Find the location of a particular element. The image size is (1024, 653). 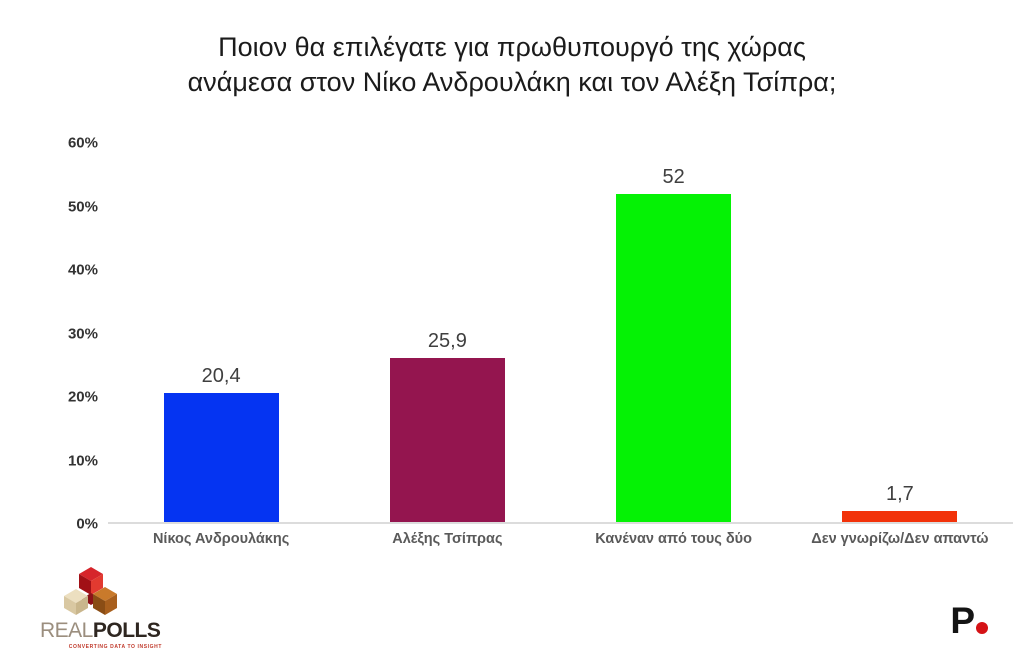

y-tick-label: 40% is located at coordinates (82, 270).